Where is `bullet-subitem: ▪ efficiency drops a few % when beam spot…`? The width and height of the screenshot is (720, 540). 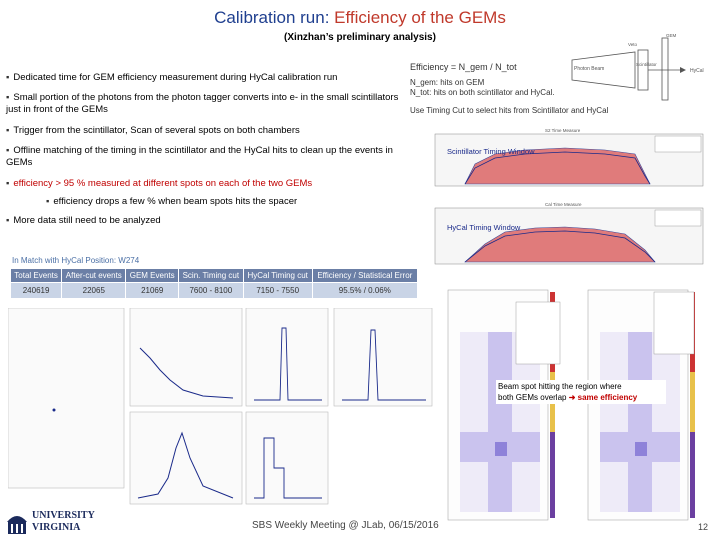 bullet-subitem: ▪ efficiency drops a few % when beam spot… is located at coordinates (172, 201).